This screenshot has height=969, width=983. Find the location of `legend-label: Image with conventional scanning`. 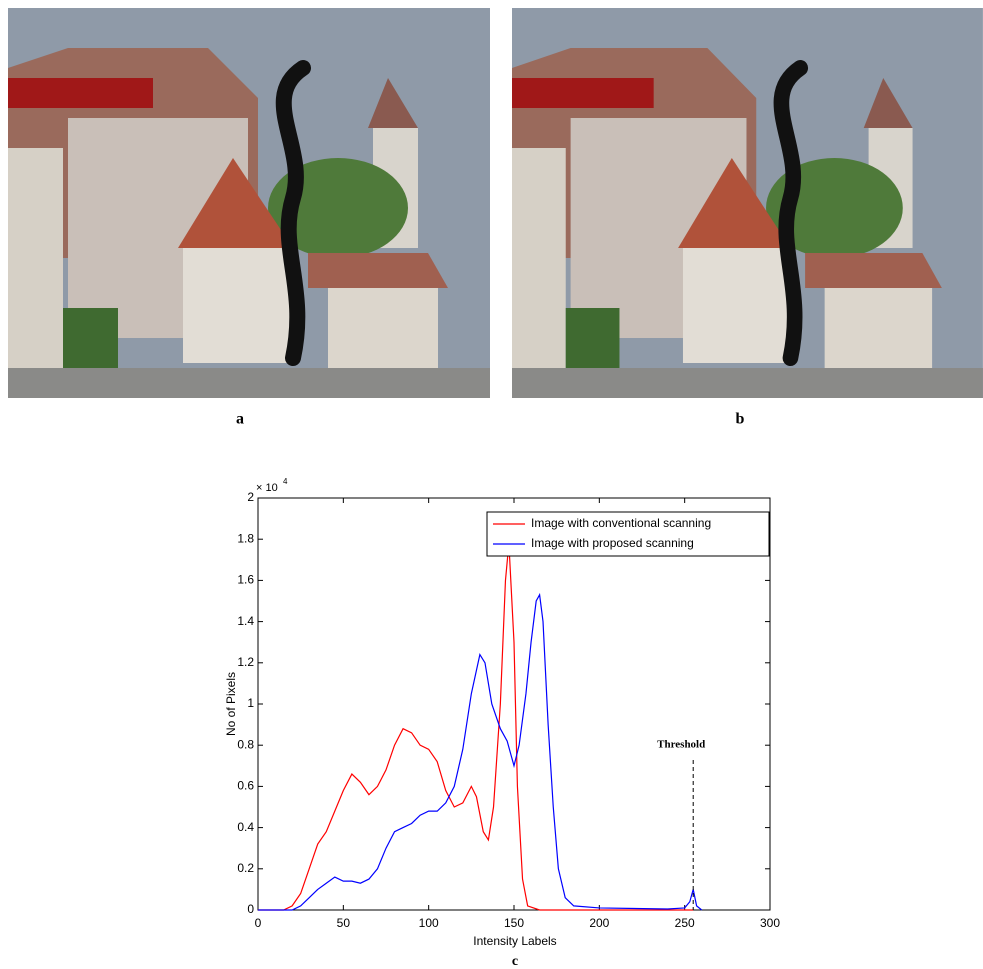

legend-label: Image with conventional scanning is located at coordinates (621, 523).